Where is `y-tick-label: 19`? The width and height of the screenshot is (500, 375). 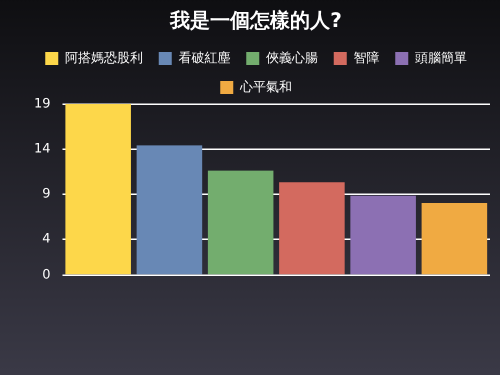 y-tick-label: 19 is located at coordinates (42, 104).